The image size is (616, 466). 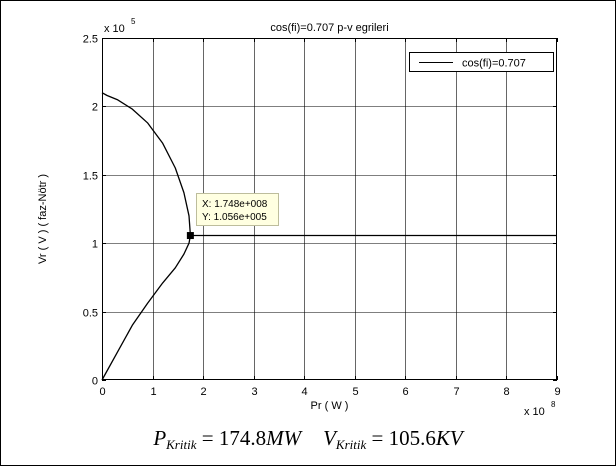 I want to click on x-tick-label: 7, so click(x=456, y=392).